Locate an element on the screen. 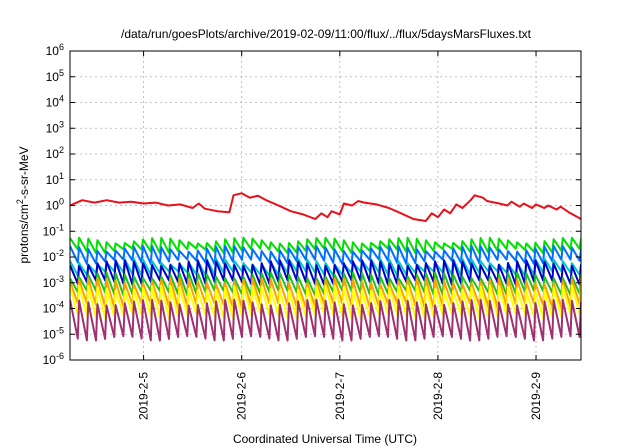 This screenshot has width=640, height=448. y-tick-label: 10⁴ is located at coordinates (55, 102).